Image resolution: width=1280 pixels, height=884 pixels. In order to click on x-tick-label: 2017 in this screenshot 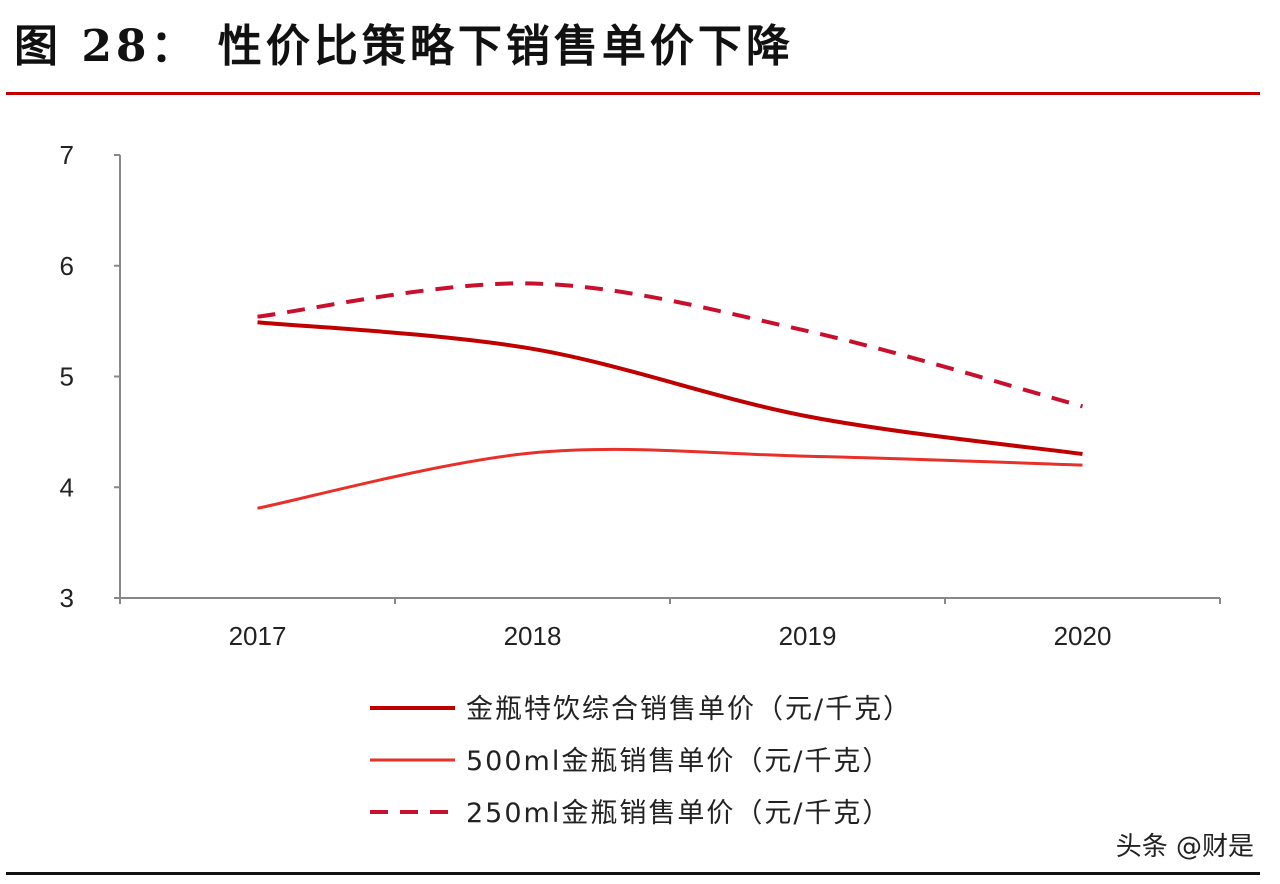, I will do `click(258, 636)`.